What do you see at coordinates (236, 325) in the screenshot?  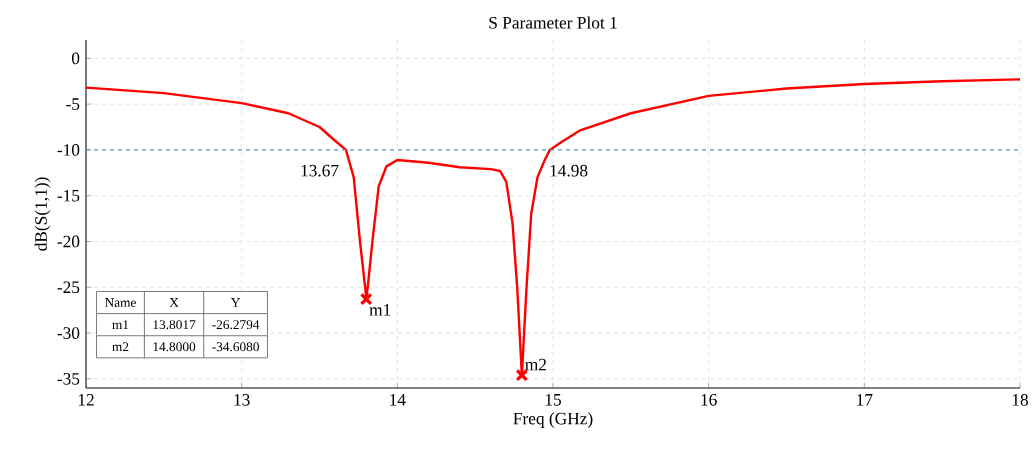 I see `annotation: -26.2794` at bounding box center [236, 325].